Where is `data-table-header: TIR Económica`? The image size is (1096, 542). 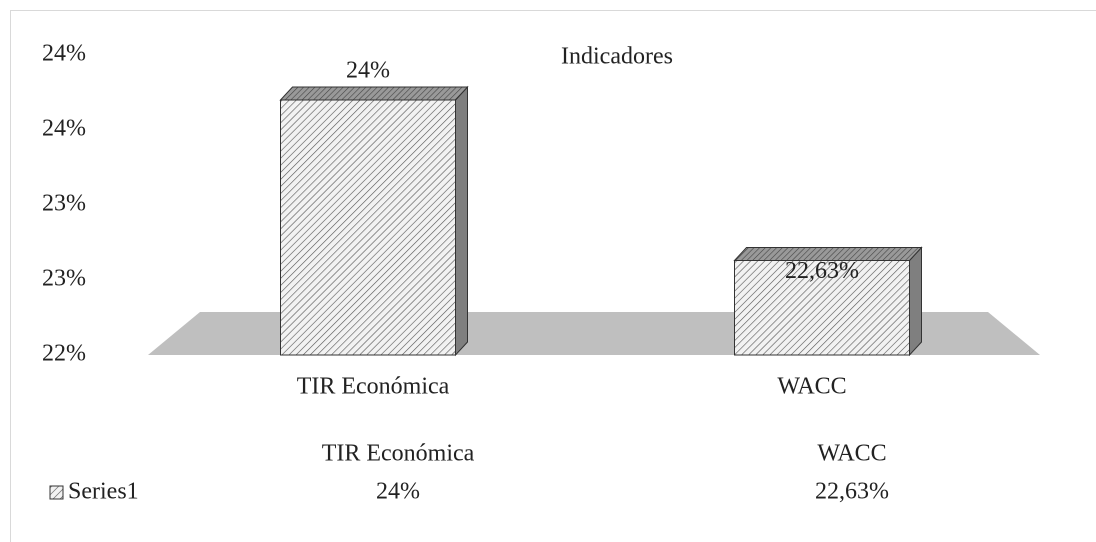 data-table-header: TIR Económica is located at coordinates (398, 454).